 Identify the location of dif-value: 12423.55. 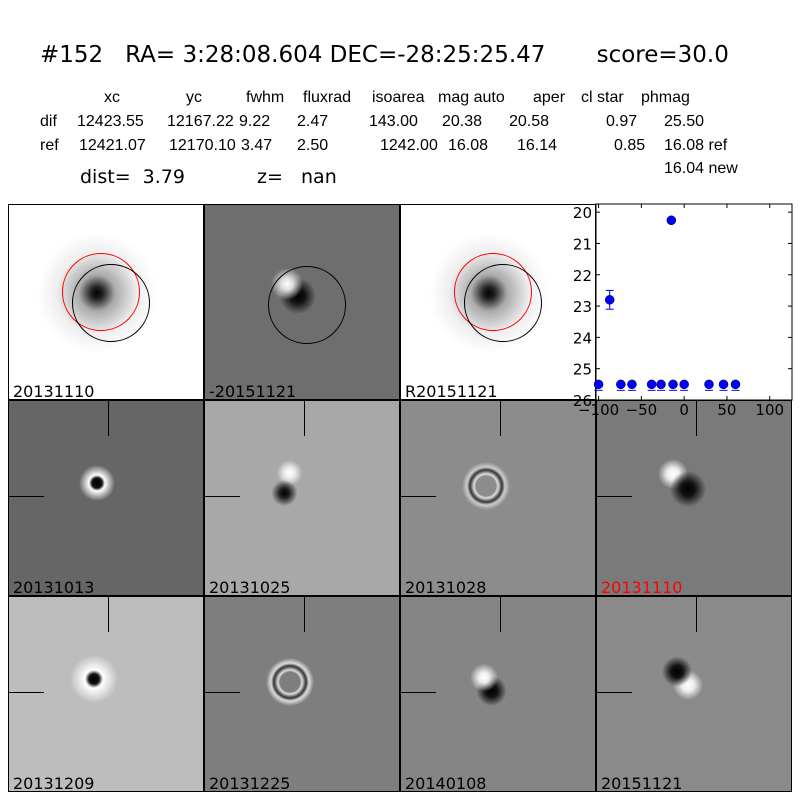
(110, 121).